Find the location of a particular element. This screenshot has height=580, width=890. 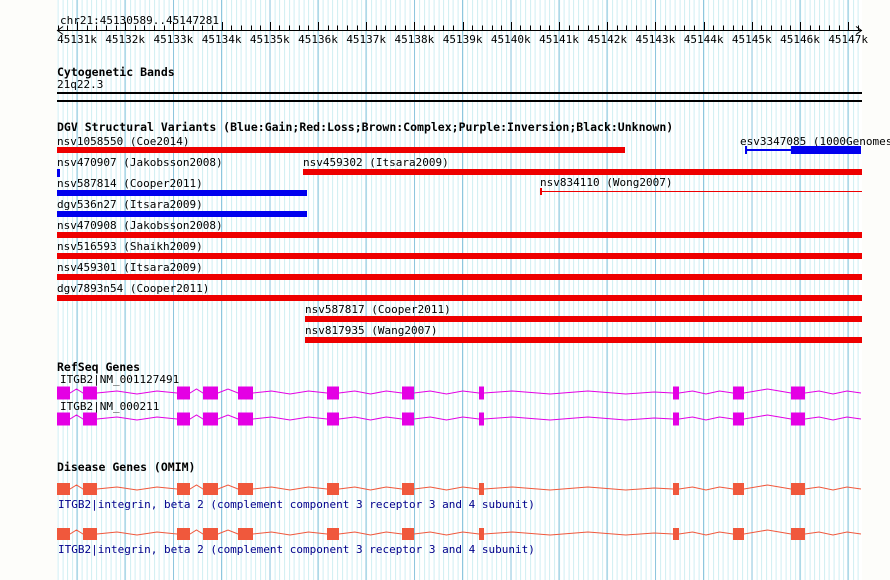

ruler-tick-label: 45132k is located at coordinates (125, 39).